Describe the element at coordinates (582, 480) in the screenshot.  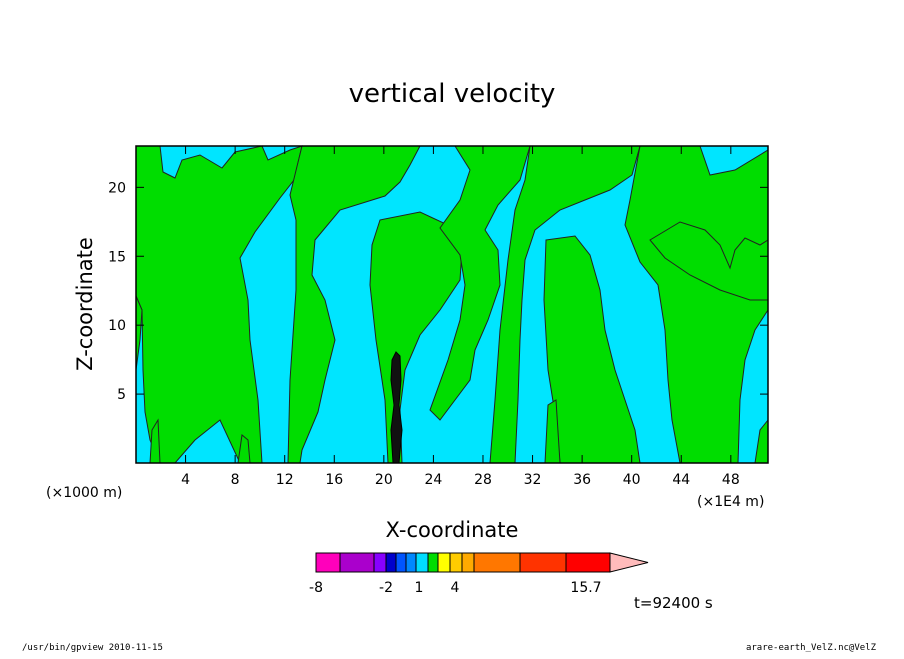
I see `x-tick-label: 36` at that location.